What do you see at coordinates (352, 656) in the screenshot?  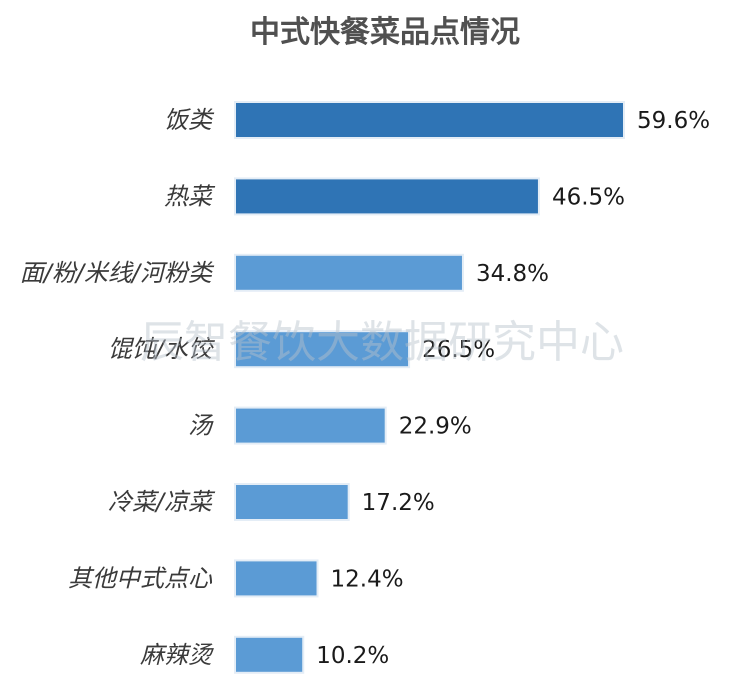 I see `value-label-麻辣烫: 10.2%` at bounding box center [352, 656].